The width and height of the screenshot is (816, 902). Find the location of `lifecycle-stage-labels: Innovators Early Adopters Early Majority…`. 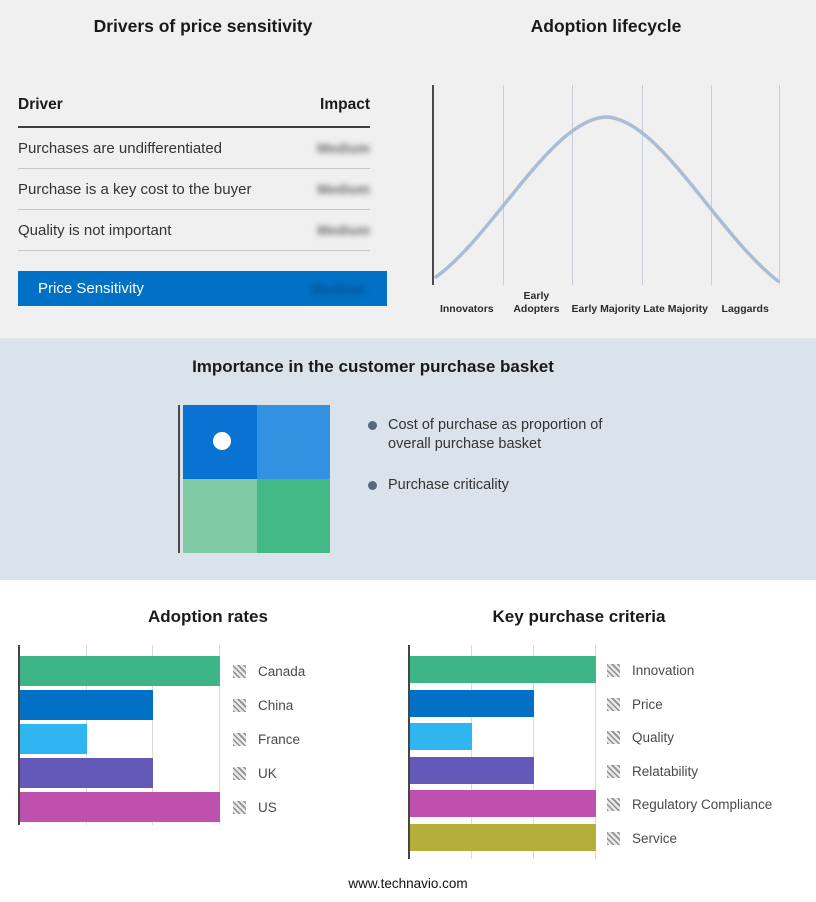

lifecycle-stage-labels: Innovators Early Adopters Early Majority… is located at coordinates (606, 302).